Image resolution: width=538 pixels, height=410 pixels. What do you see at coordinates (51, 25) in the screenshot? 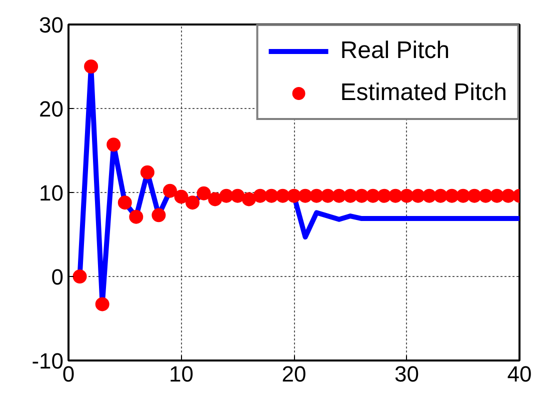
I see `y-tick-label: 30` at bounding box center [51, 25].